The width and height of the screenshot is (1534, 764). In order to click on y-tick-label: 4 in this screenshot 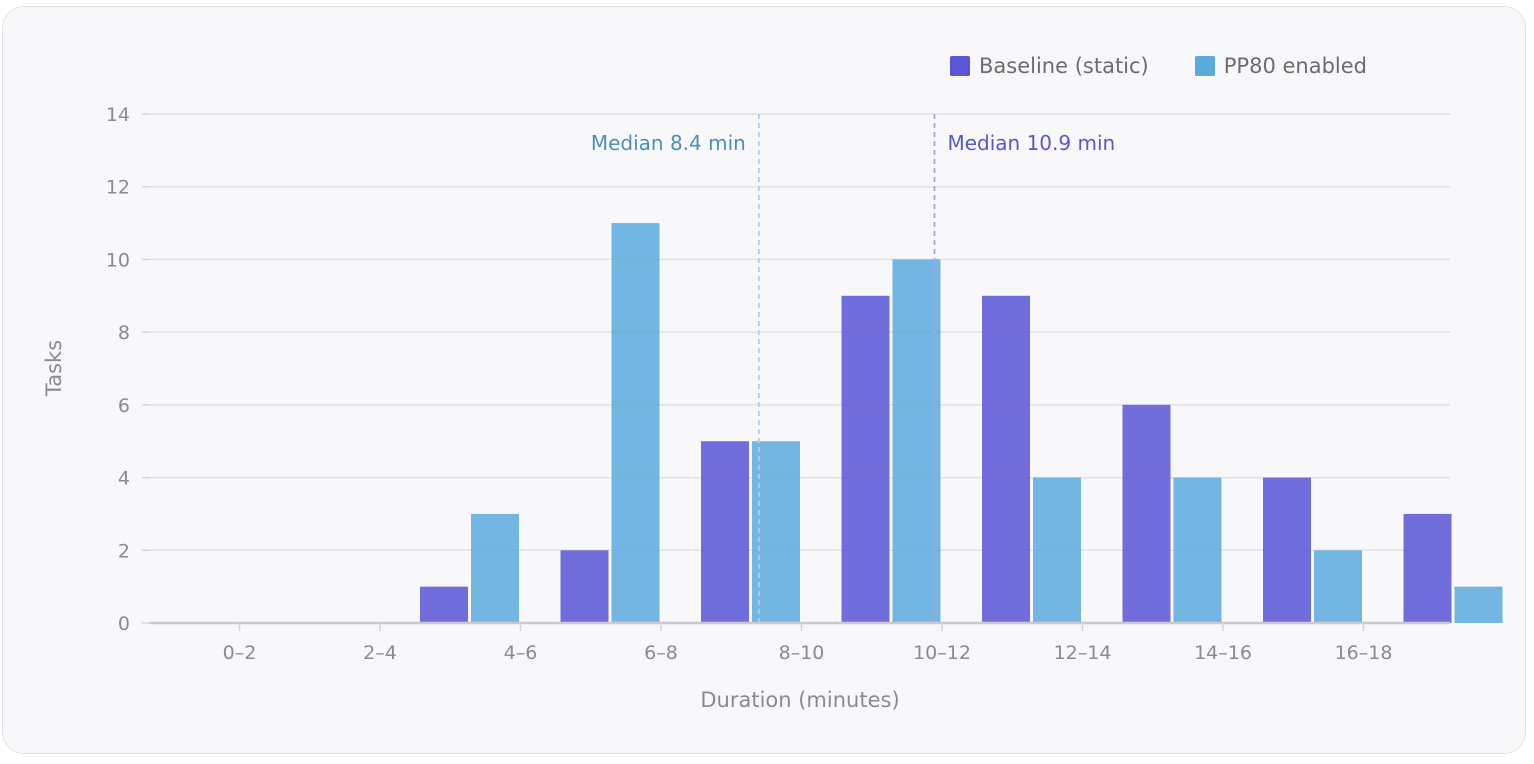, I will do `click(124, 479)`.